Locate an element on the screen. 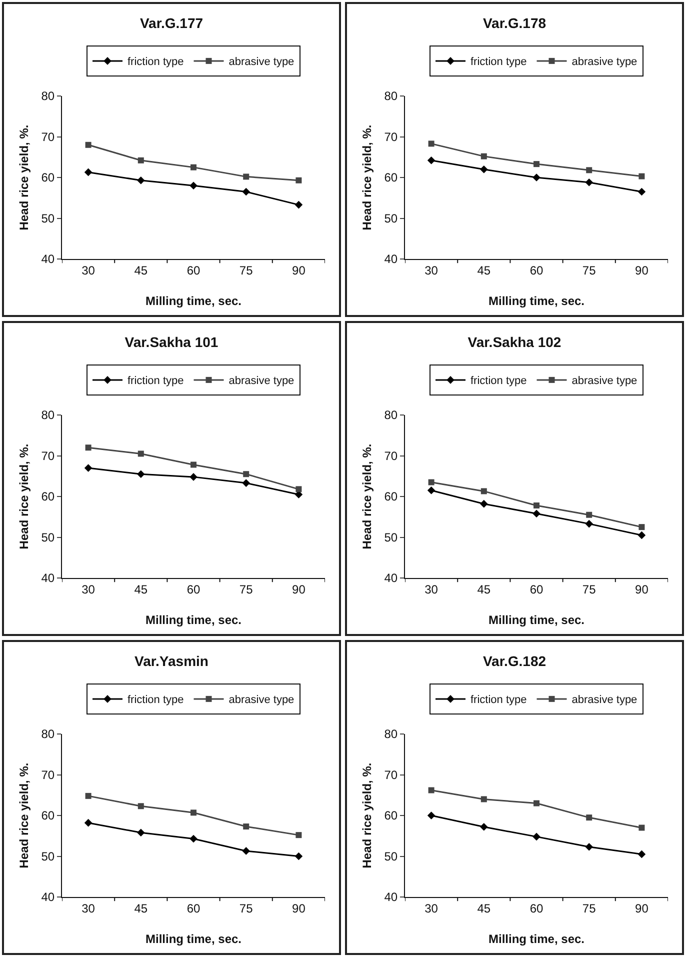  chart-title: Var.Yasmin is located at coordinates (171, 660).